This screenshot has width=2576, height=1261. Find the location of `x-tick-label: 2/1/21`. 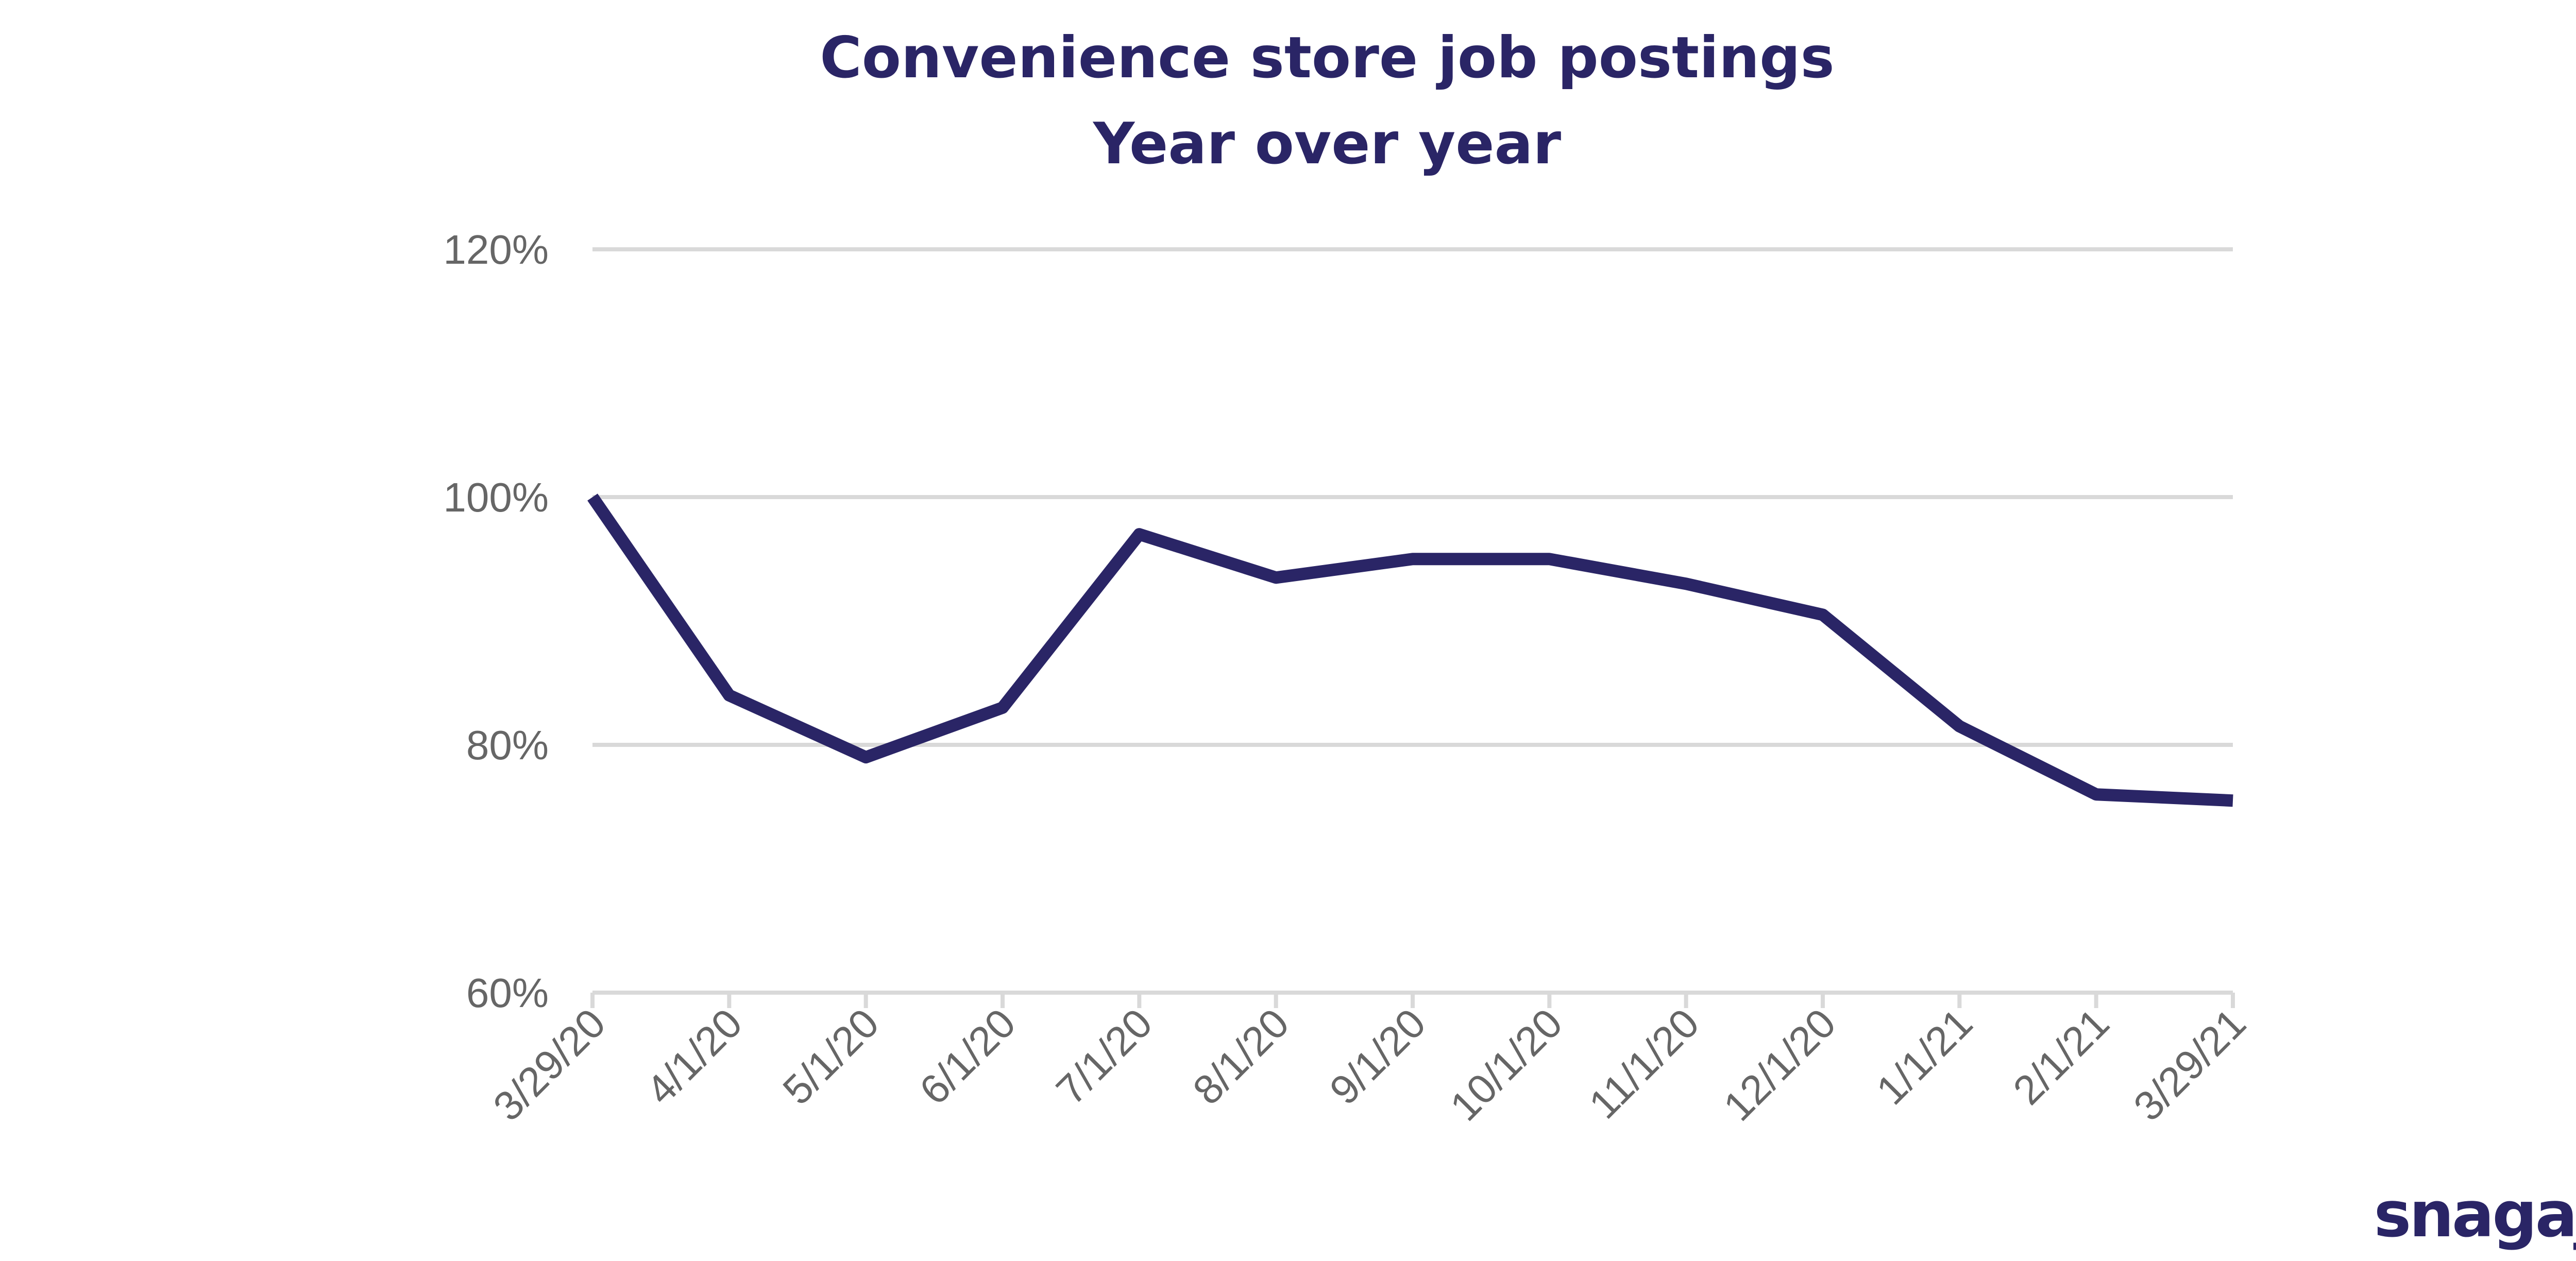

x-tick-label: 2/1/21 is located at coordinates (2060, 1056).